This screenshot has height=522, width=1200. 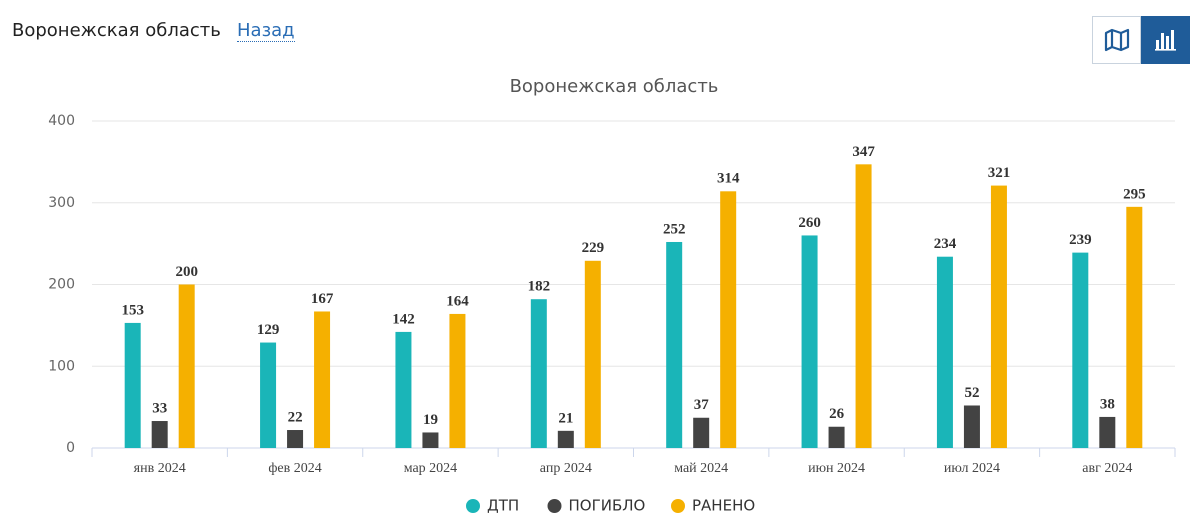 I want to click on value-label: 142, so click(x=403, y=319).